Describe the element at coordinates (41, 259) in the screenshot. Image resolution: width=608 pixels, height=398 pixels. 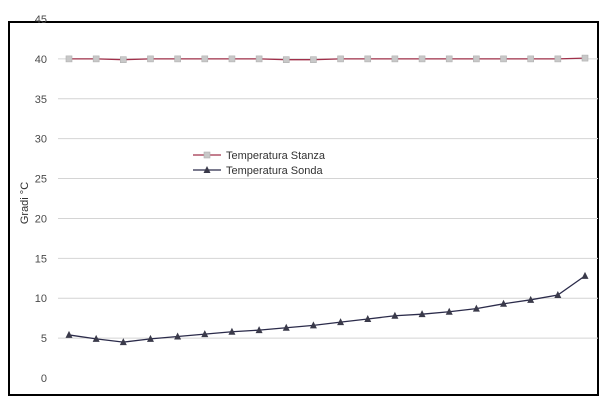
I see `y-tick-15: 15` at that location.